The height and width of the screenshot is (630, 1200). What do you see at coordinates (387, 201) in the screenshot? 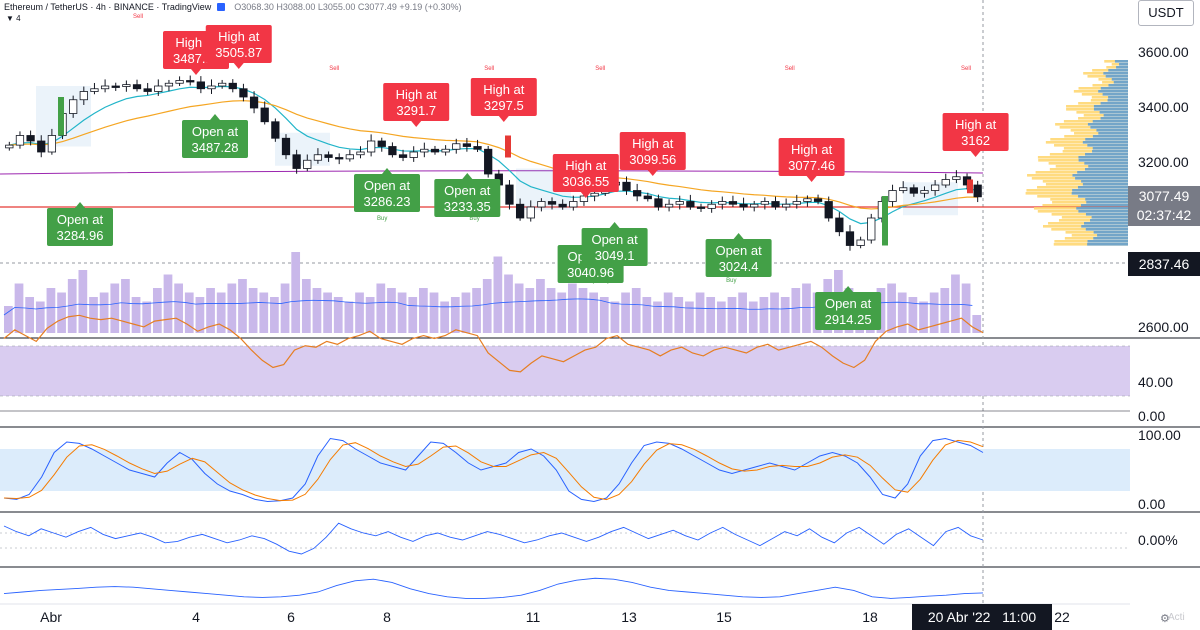
I see `signal-label-value: 3286.23` at bounding box center [387, 201].